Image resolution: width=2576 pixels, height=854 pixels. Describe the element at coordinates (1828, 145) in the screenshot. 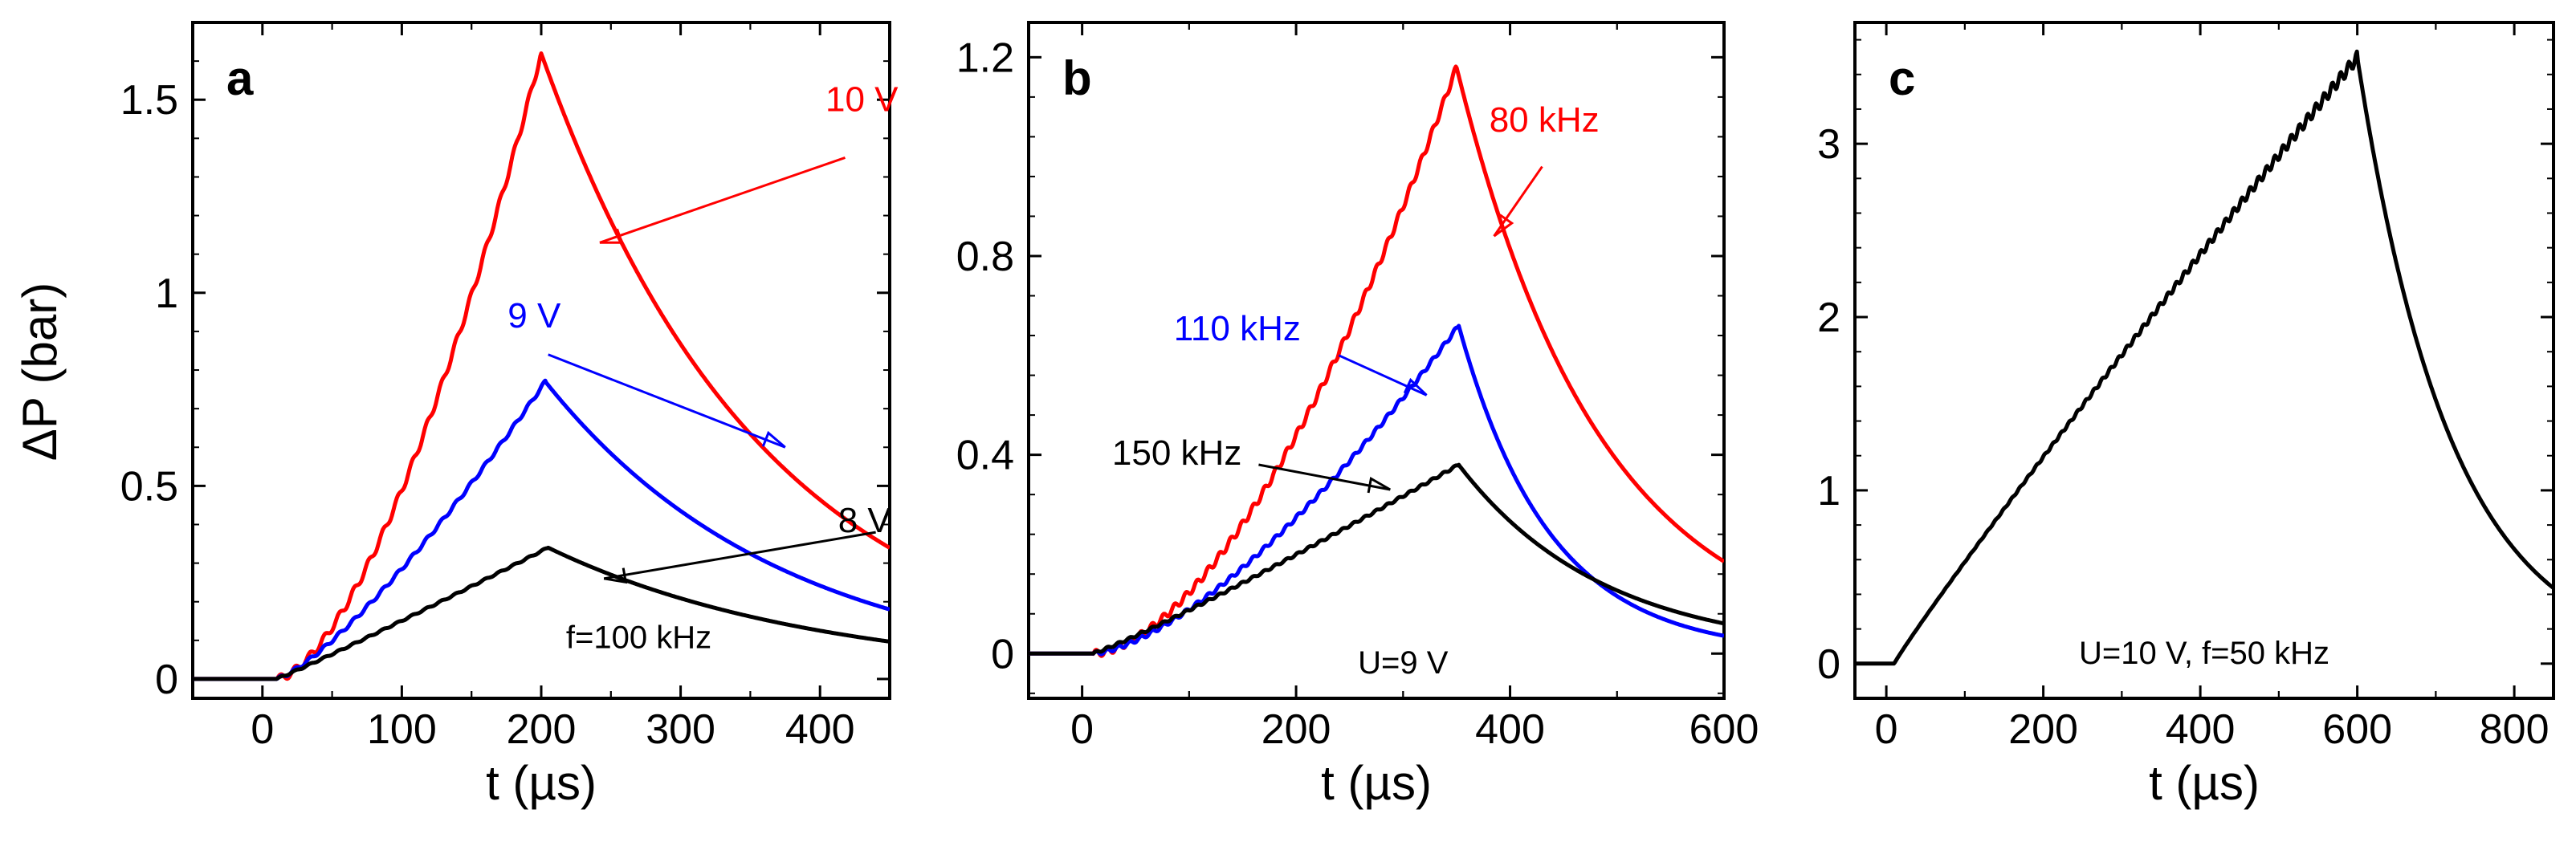

I see `y-tick-label: 3` at that location.